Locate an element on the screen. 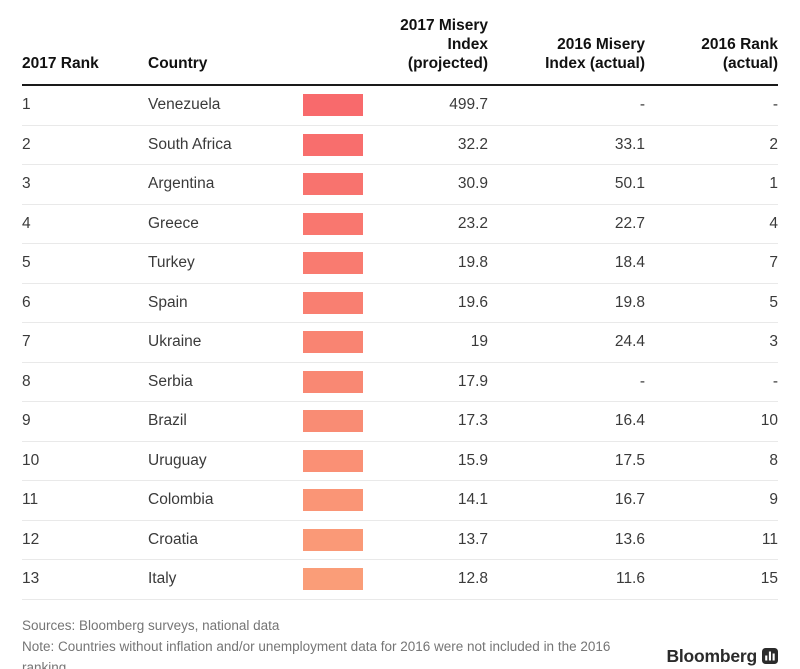 This screenshot has width=800, height=669. index-2017-cell: 12.8 is located at coordinates (472, 579).